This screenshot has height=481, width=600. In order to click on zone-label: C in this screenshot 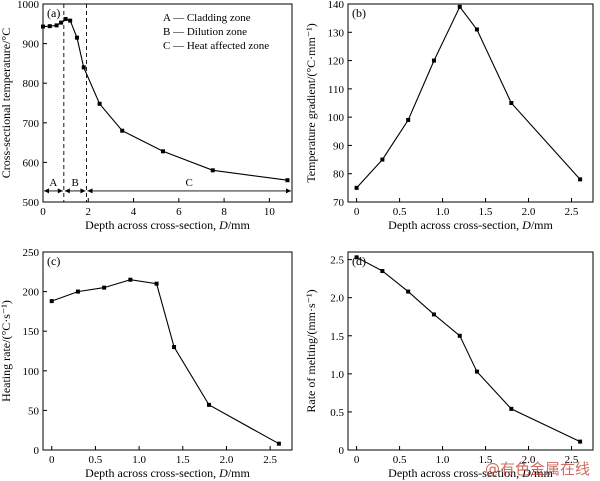, I will do `click(189, 183)`.